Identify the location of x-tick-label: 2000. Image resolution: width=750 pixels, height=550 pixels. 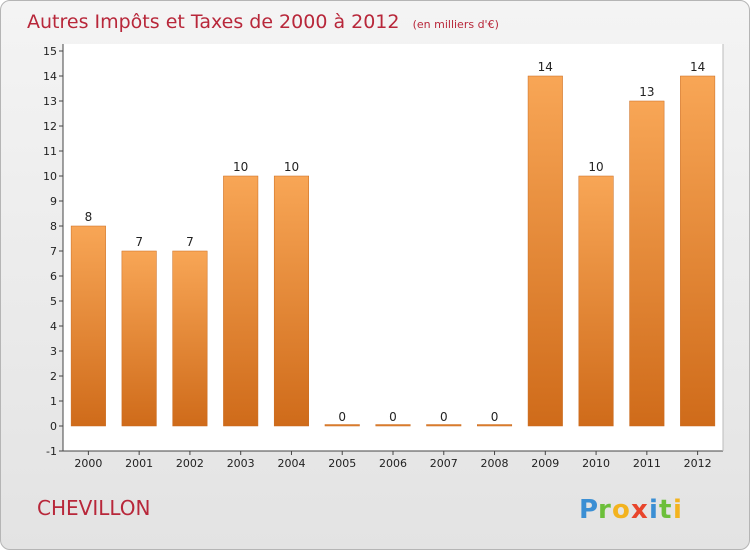
(88, 463).